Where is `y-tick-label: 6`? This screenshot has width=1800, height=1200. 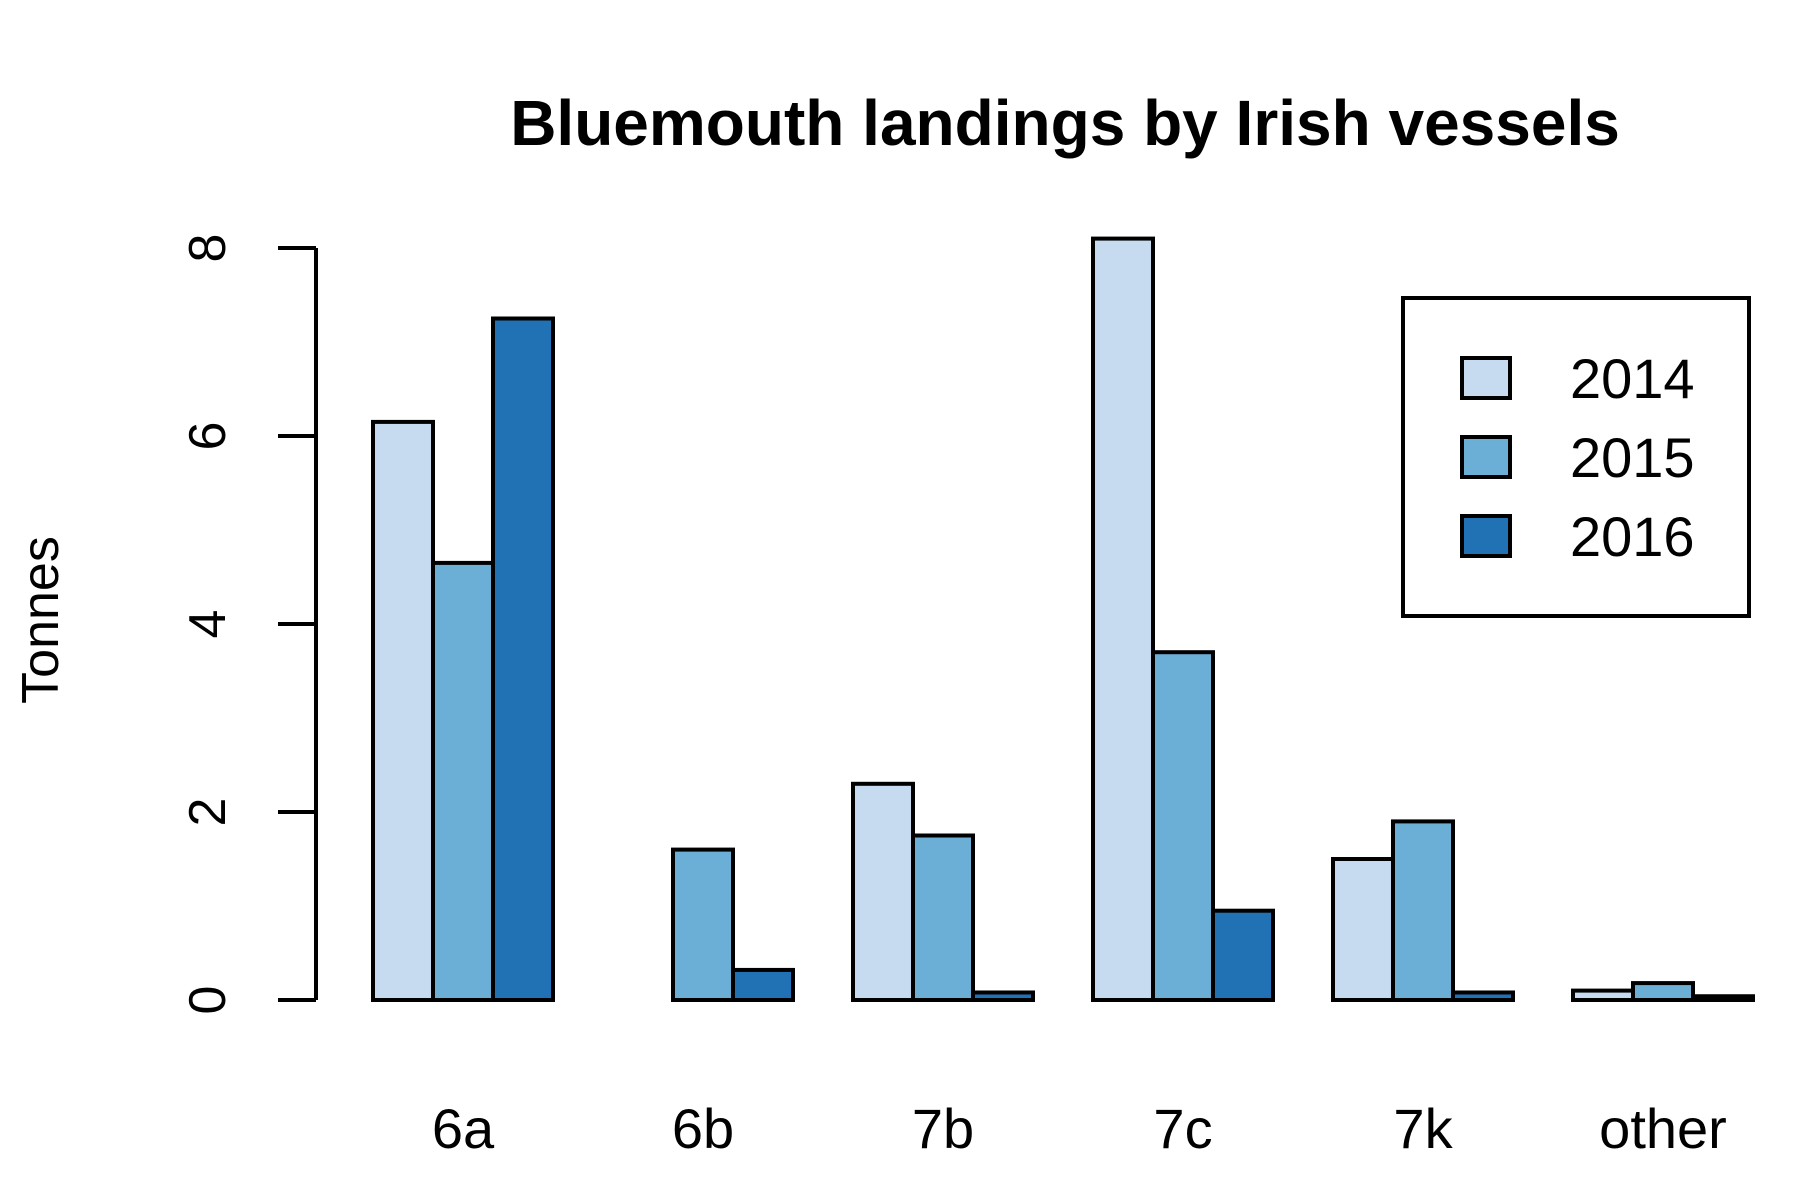
y-tick-label: 6 is located at coordinates (208, 436).